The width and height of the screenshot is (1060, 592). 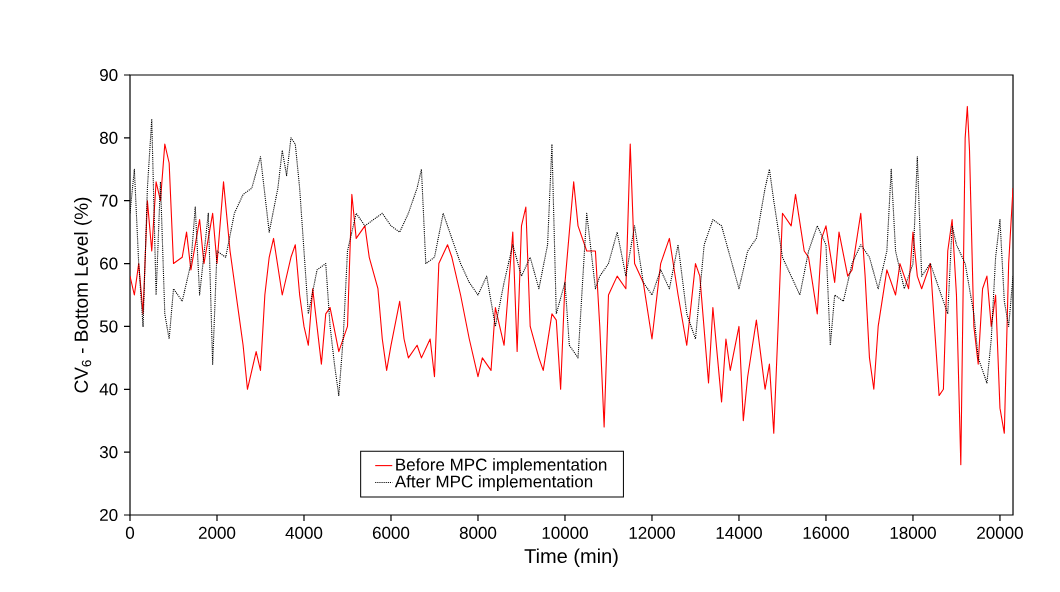 What do you see at coordinates (108, 389) in the screenshot?
I see `y-tick-label: 40` at bounding box center [108, 389].